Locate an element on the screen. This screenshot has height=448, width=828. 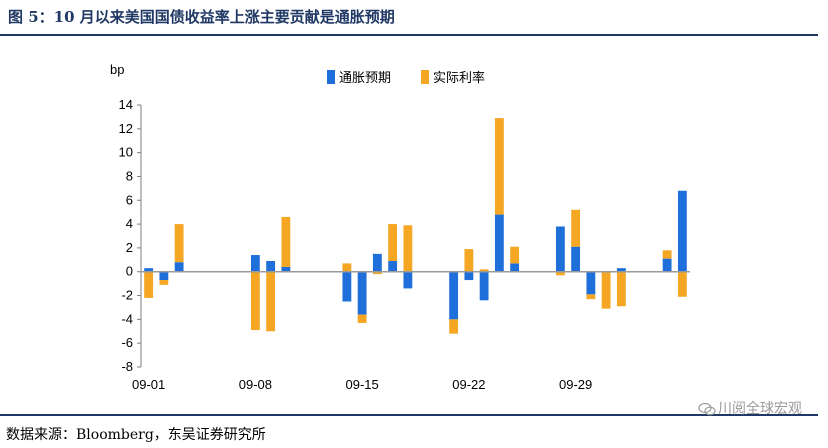
watermark-text: 川阅全球宏观 is located at coordinates (760, 409).